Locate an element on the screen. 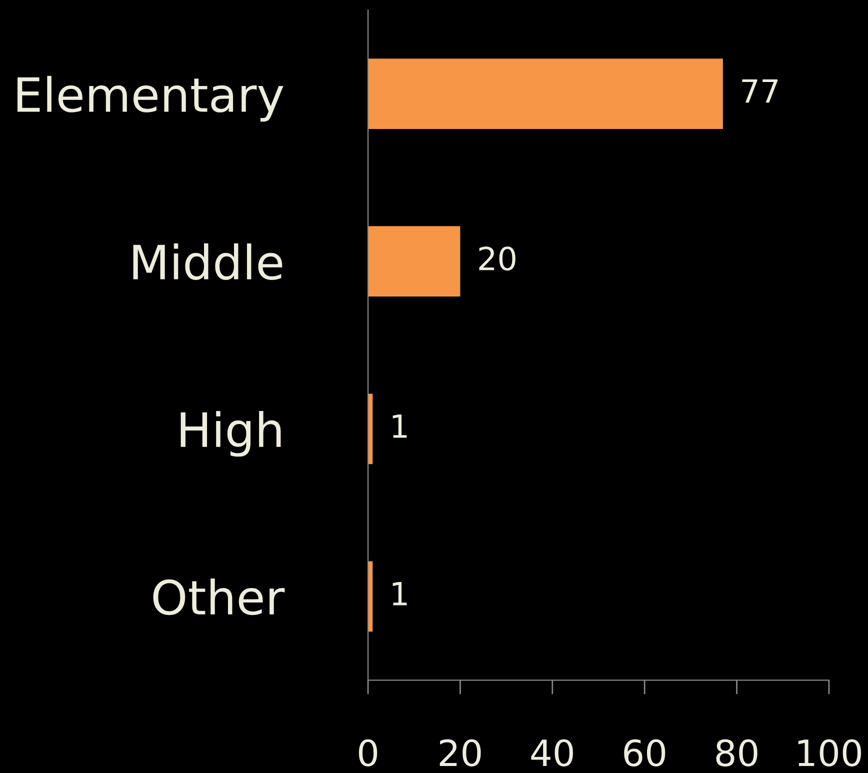 This screenshot has height=773, width=868. x-tick-label: 20 is located at coordinates (460, 753).